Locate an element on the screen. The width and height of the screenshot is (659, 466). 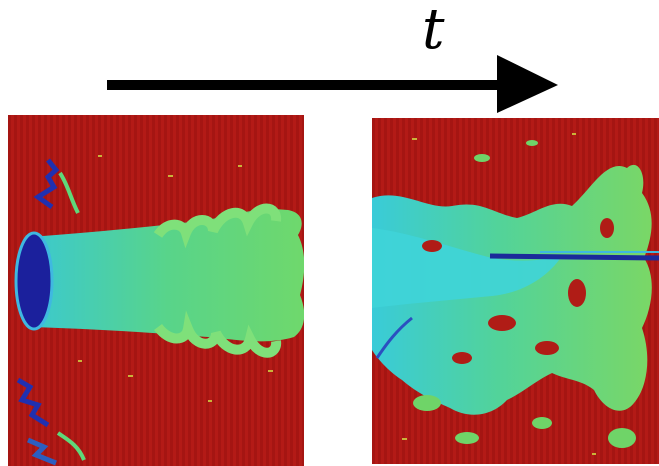
late-core is located at coordinates (467, 268).